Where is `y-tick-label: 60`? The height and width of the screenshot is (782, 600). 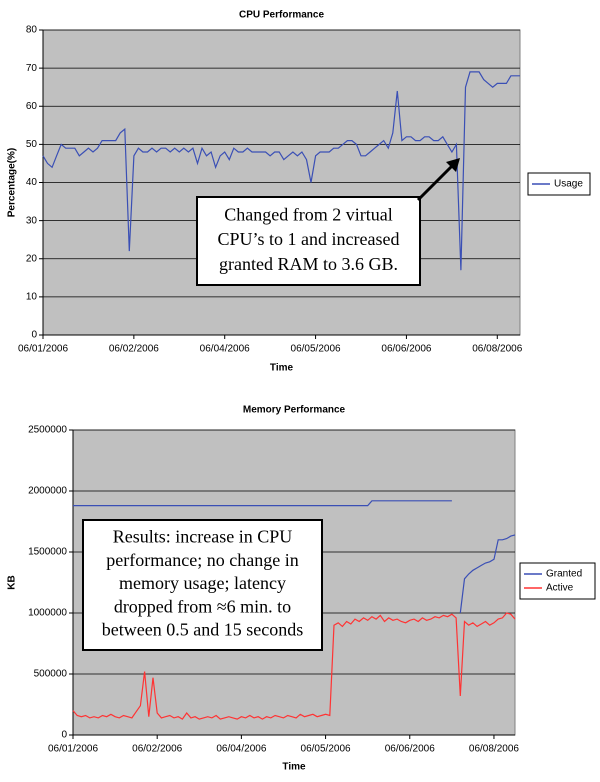
y-tick-label: 60 is located at coordinates (32, 106).